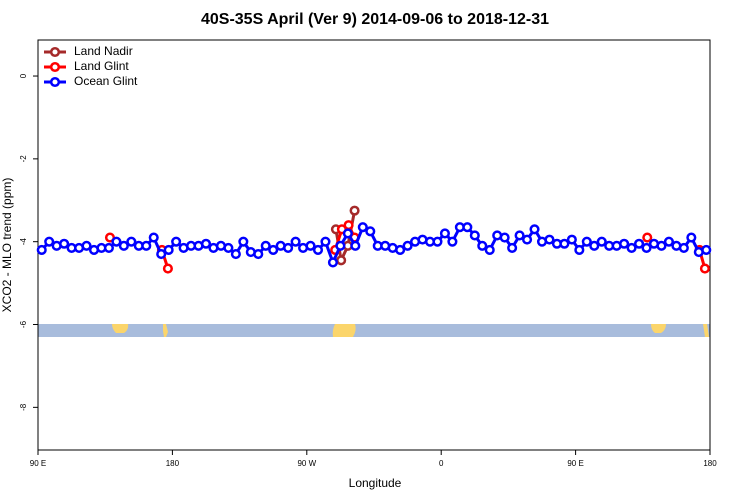  What do you see at coordinates (23, 242) in the screenshot?
I see `y-tick-label: -4` at bounding box center [23, 242].